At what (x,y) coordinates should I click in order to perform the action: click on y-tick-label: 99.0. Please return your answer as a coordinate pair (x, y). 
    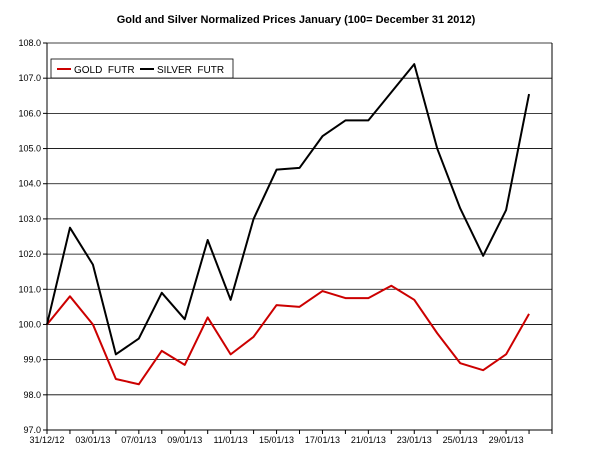
    Looking at the image, I should click on (32, 360).